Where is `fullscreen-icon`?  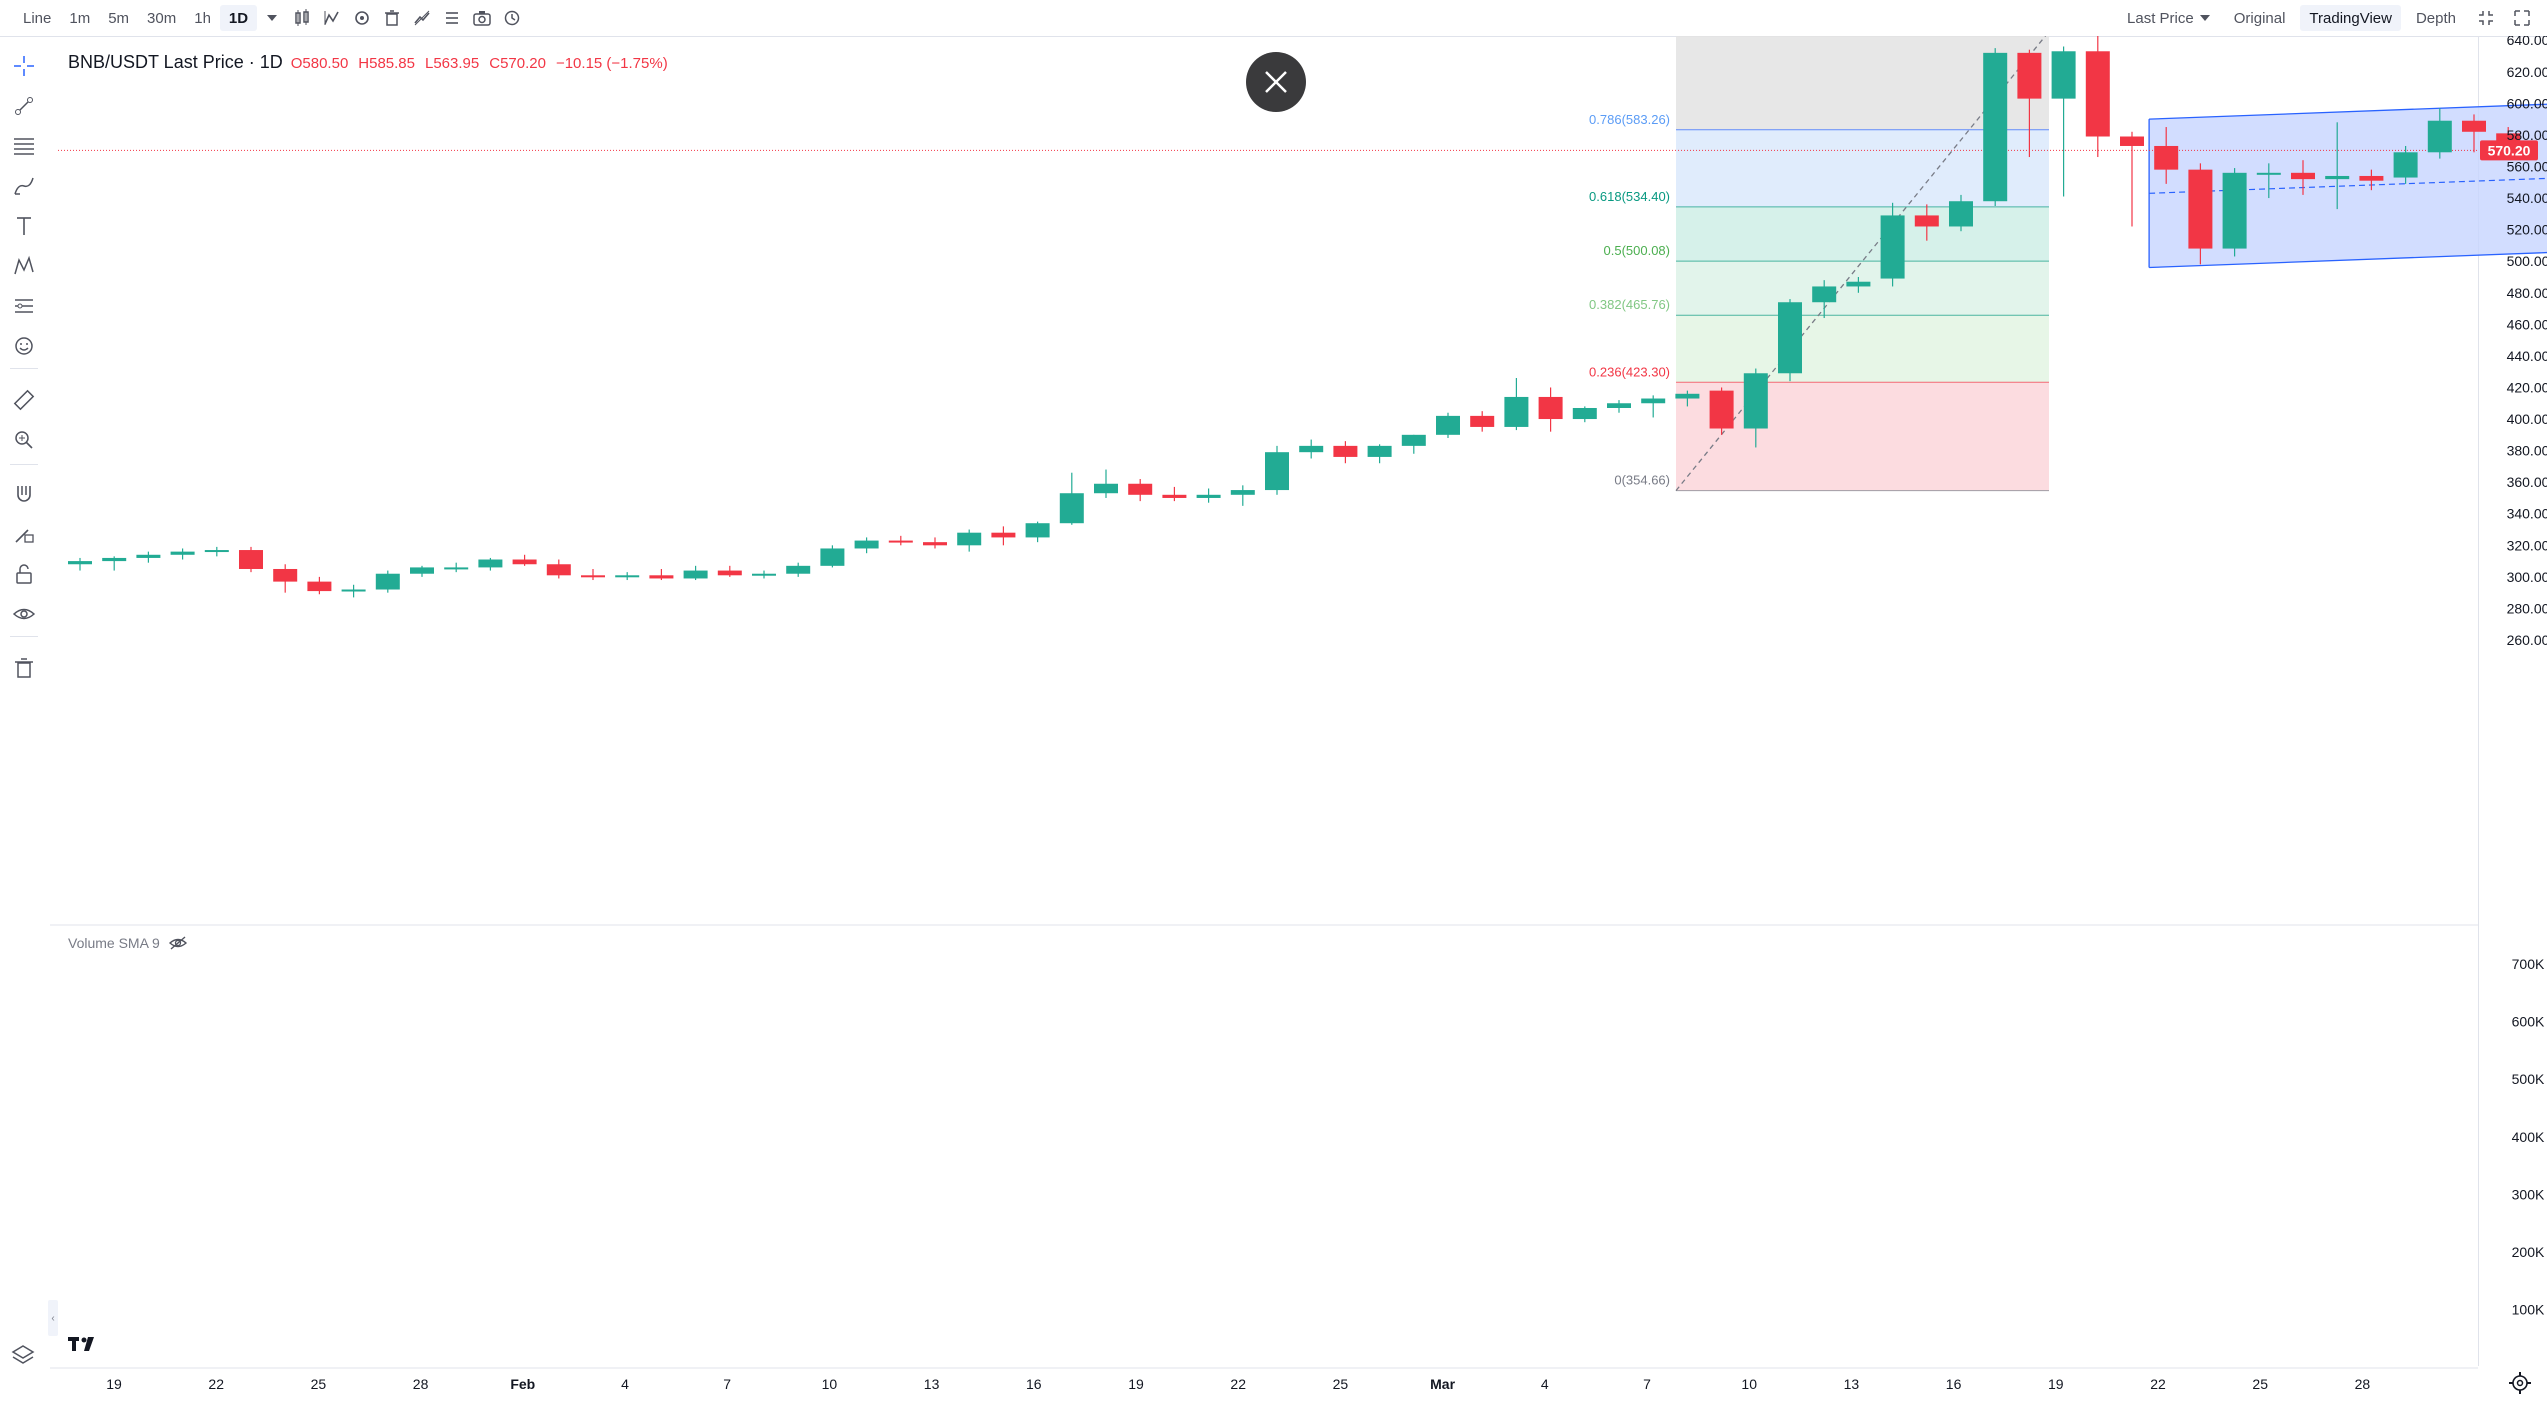
fullscreen-icon is located at coordinates (2486, 18).